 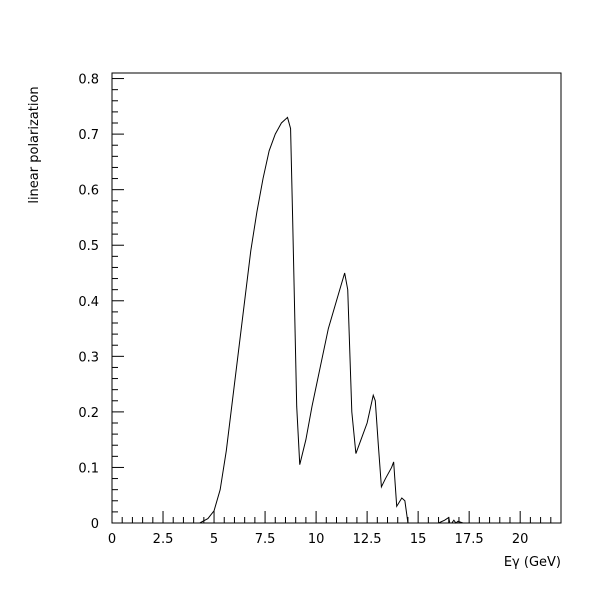 I want to click on x-tick-label: 5, so click(x=214, y=539).